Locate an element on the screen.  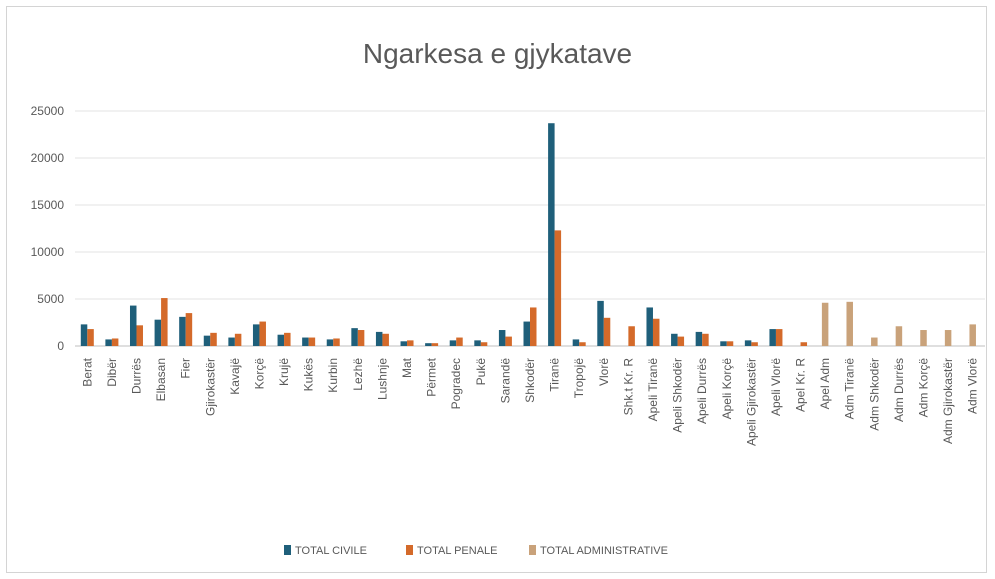
x-tick-label: Apeli Tiranë is located at coordinates (653, 390).